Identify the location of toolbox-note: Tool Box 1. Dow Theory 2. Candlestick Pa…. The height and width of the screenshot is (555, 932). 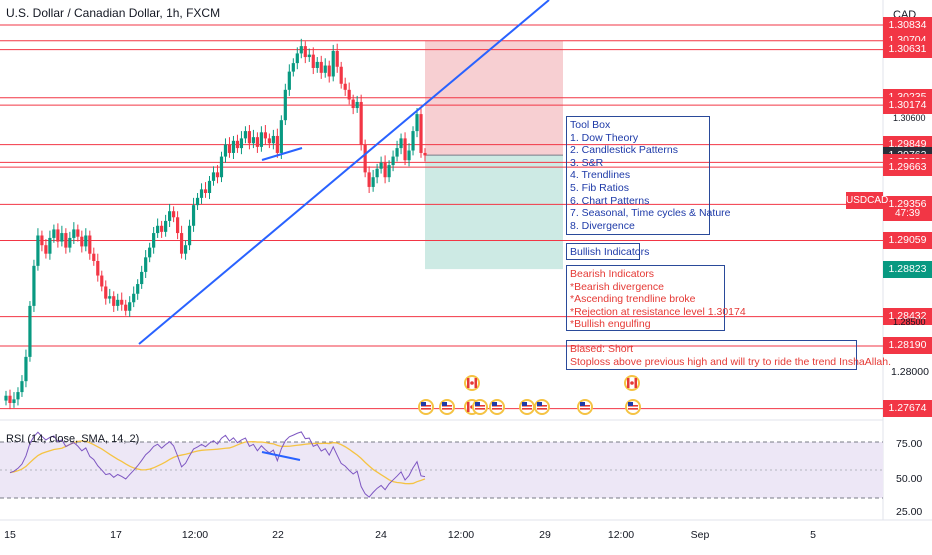
(648, 175).